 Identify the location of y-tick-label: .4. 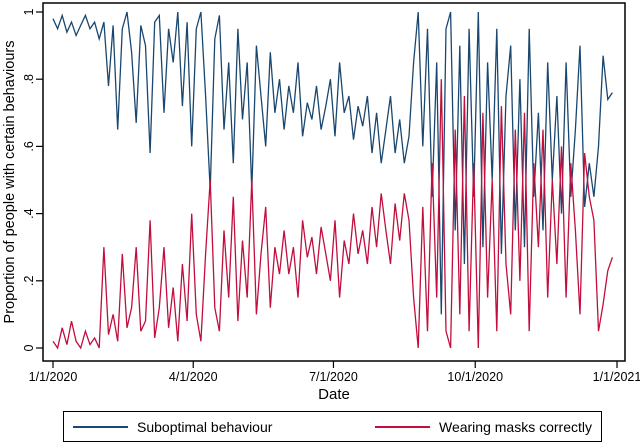
(29, 213).